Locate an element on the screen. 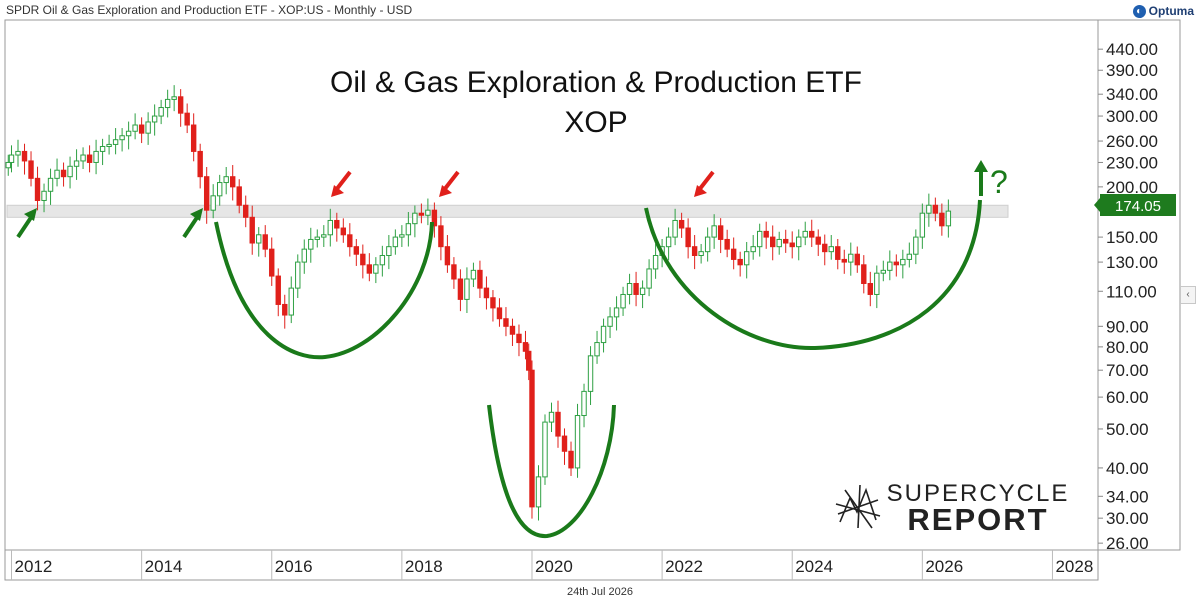  y-tick-label: 34.00 is located at coordinates (1127, 496).